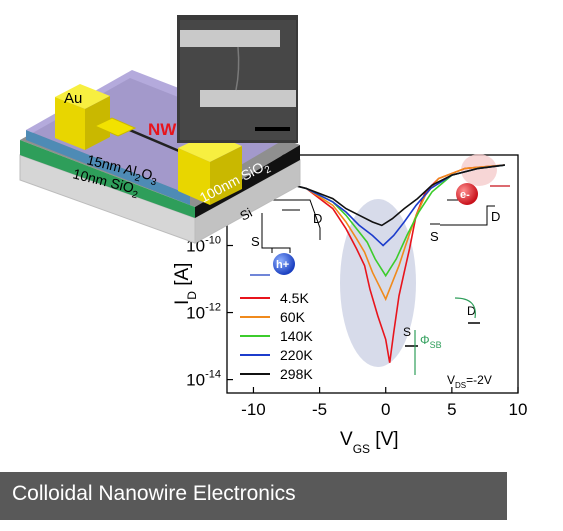 The image size is (563, 531). I want to click on hole-icon, so click(284, 264).